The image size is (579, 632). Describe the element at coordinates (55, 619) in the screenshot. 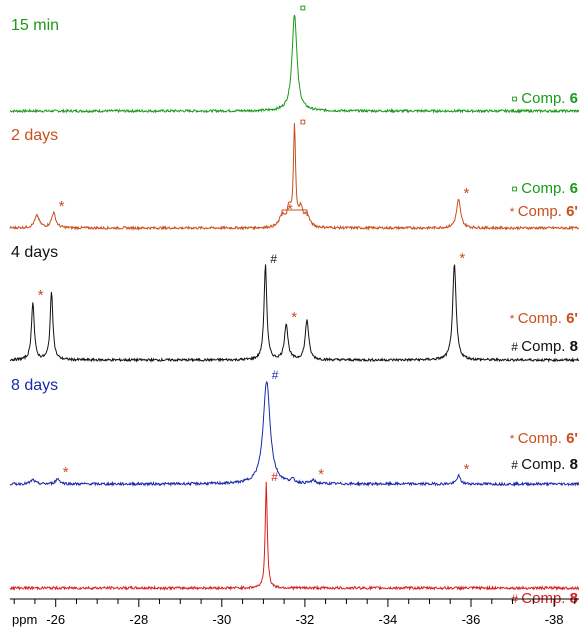

I see `x-tick-label: -26` at that location.